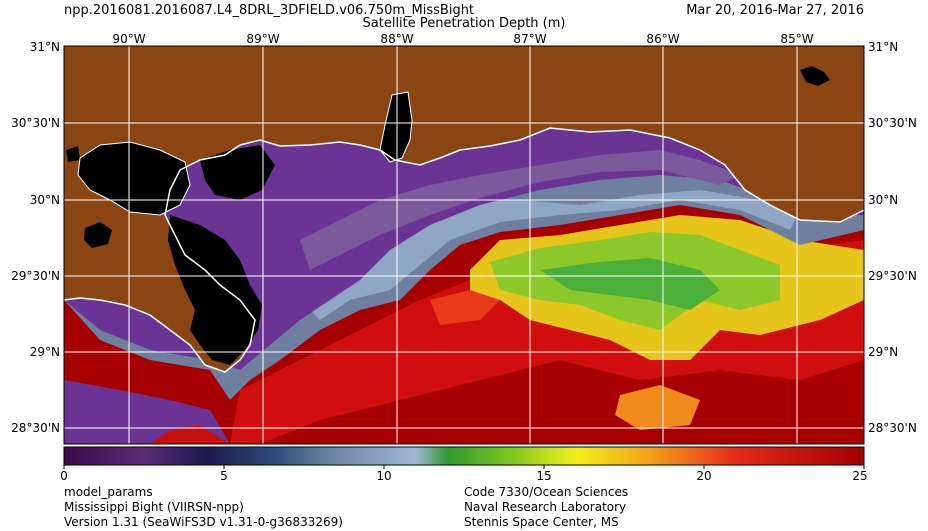  Describe the element at coordinates (883, 47) in the screenshot. I see `lat-label-right: 31°N` at that location.